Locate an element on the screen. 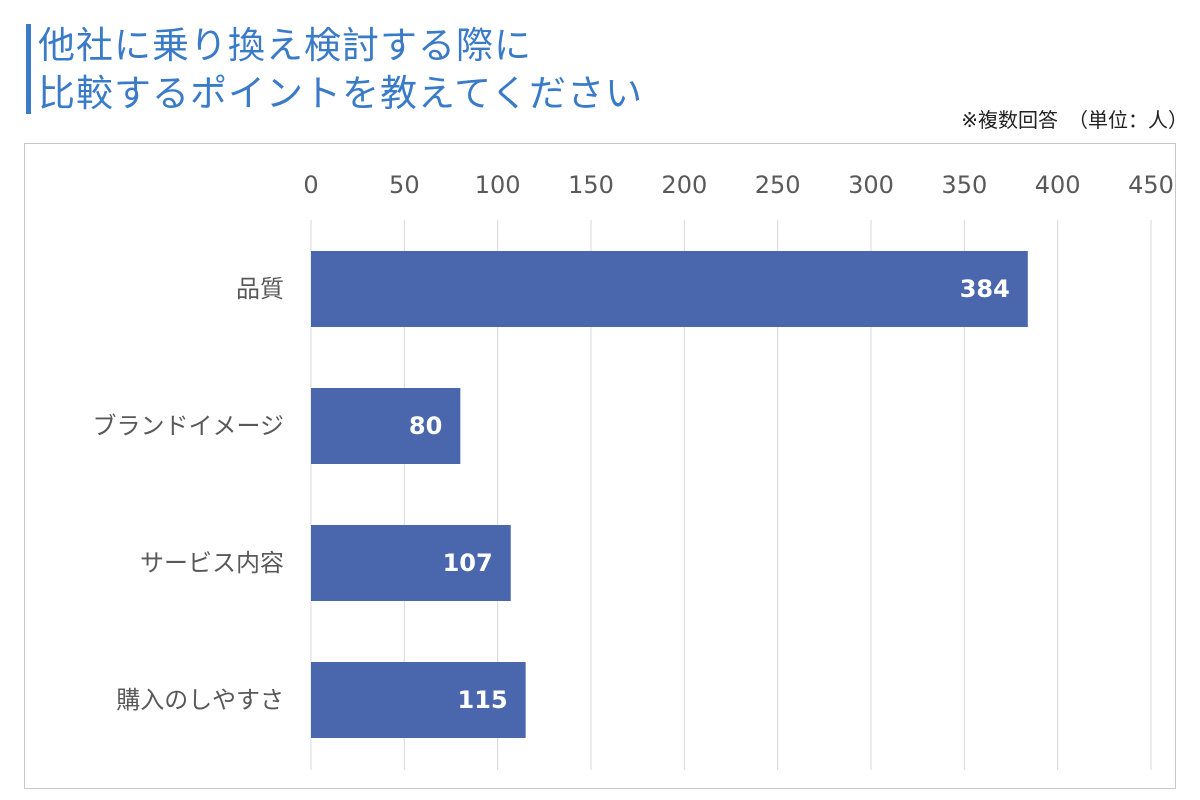  x-tick-label: 400 is located at coordinates (1058, 185).